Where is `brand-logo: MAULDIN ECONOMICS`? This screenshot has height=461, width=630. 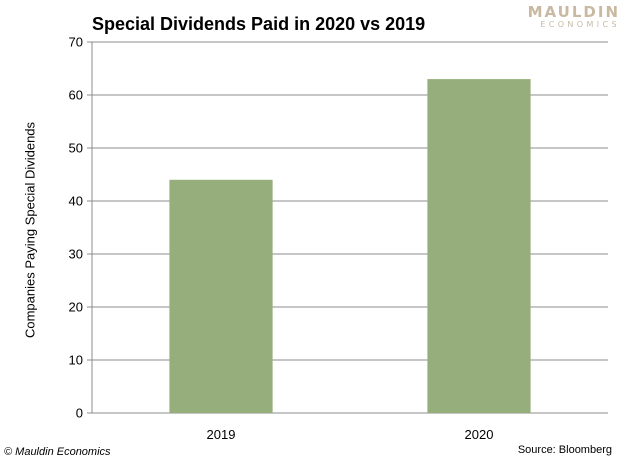
brand-logo: MAULDIN ECONOMICS is located at coordinates (574, 17).